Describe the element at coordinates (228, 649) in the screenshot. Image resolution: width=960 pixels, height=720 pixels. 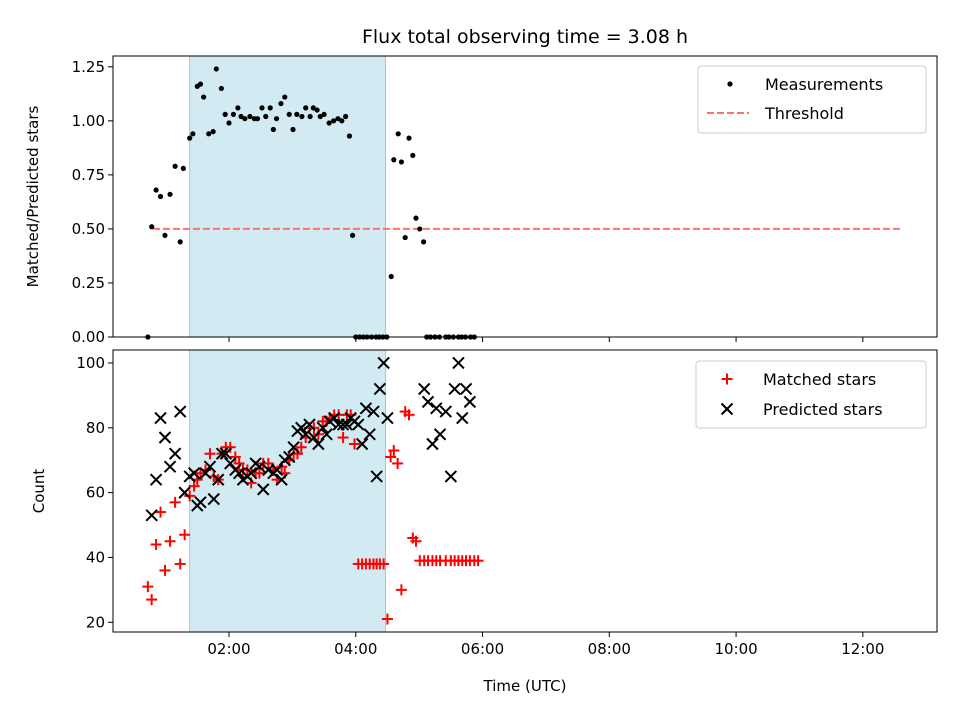
I see `x-tick-label: 02:00` at that location.